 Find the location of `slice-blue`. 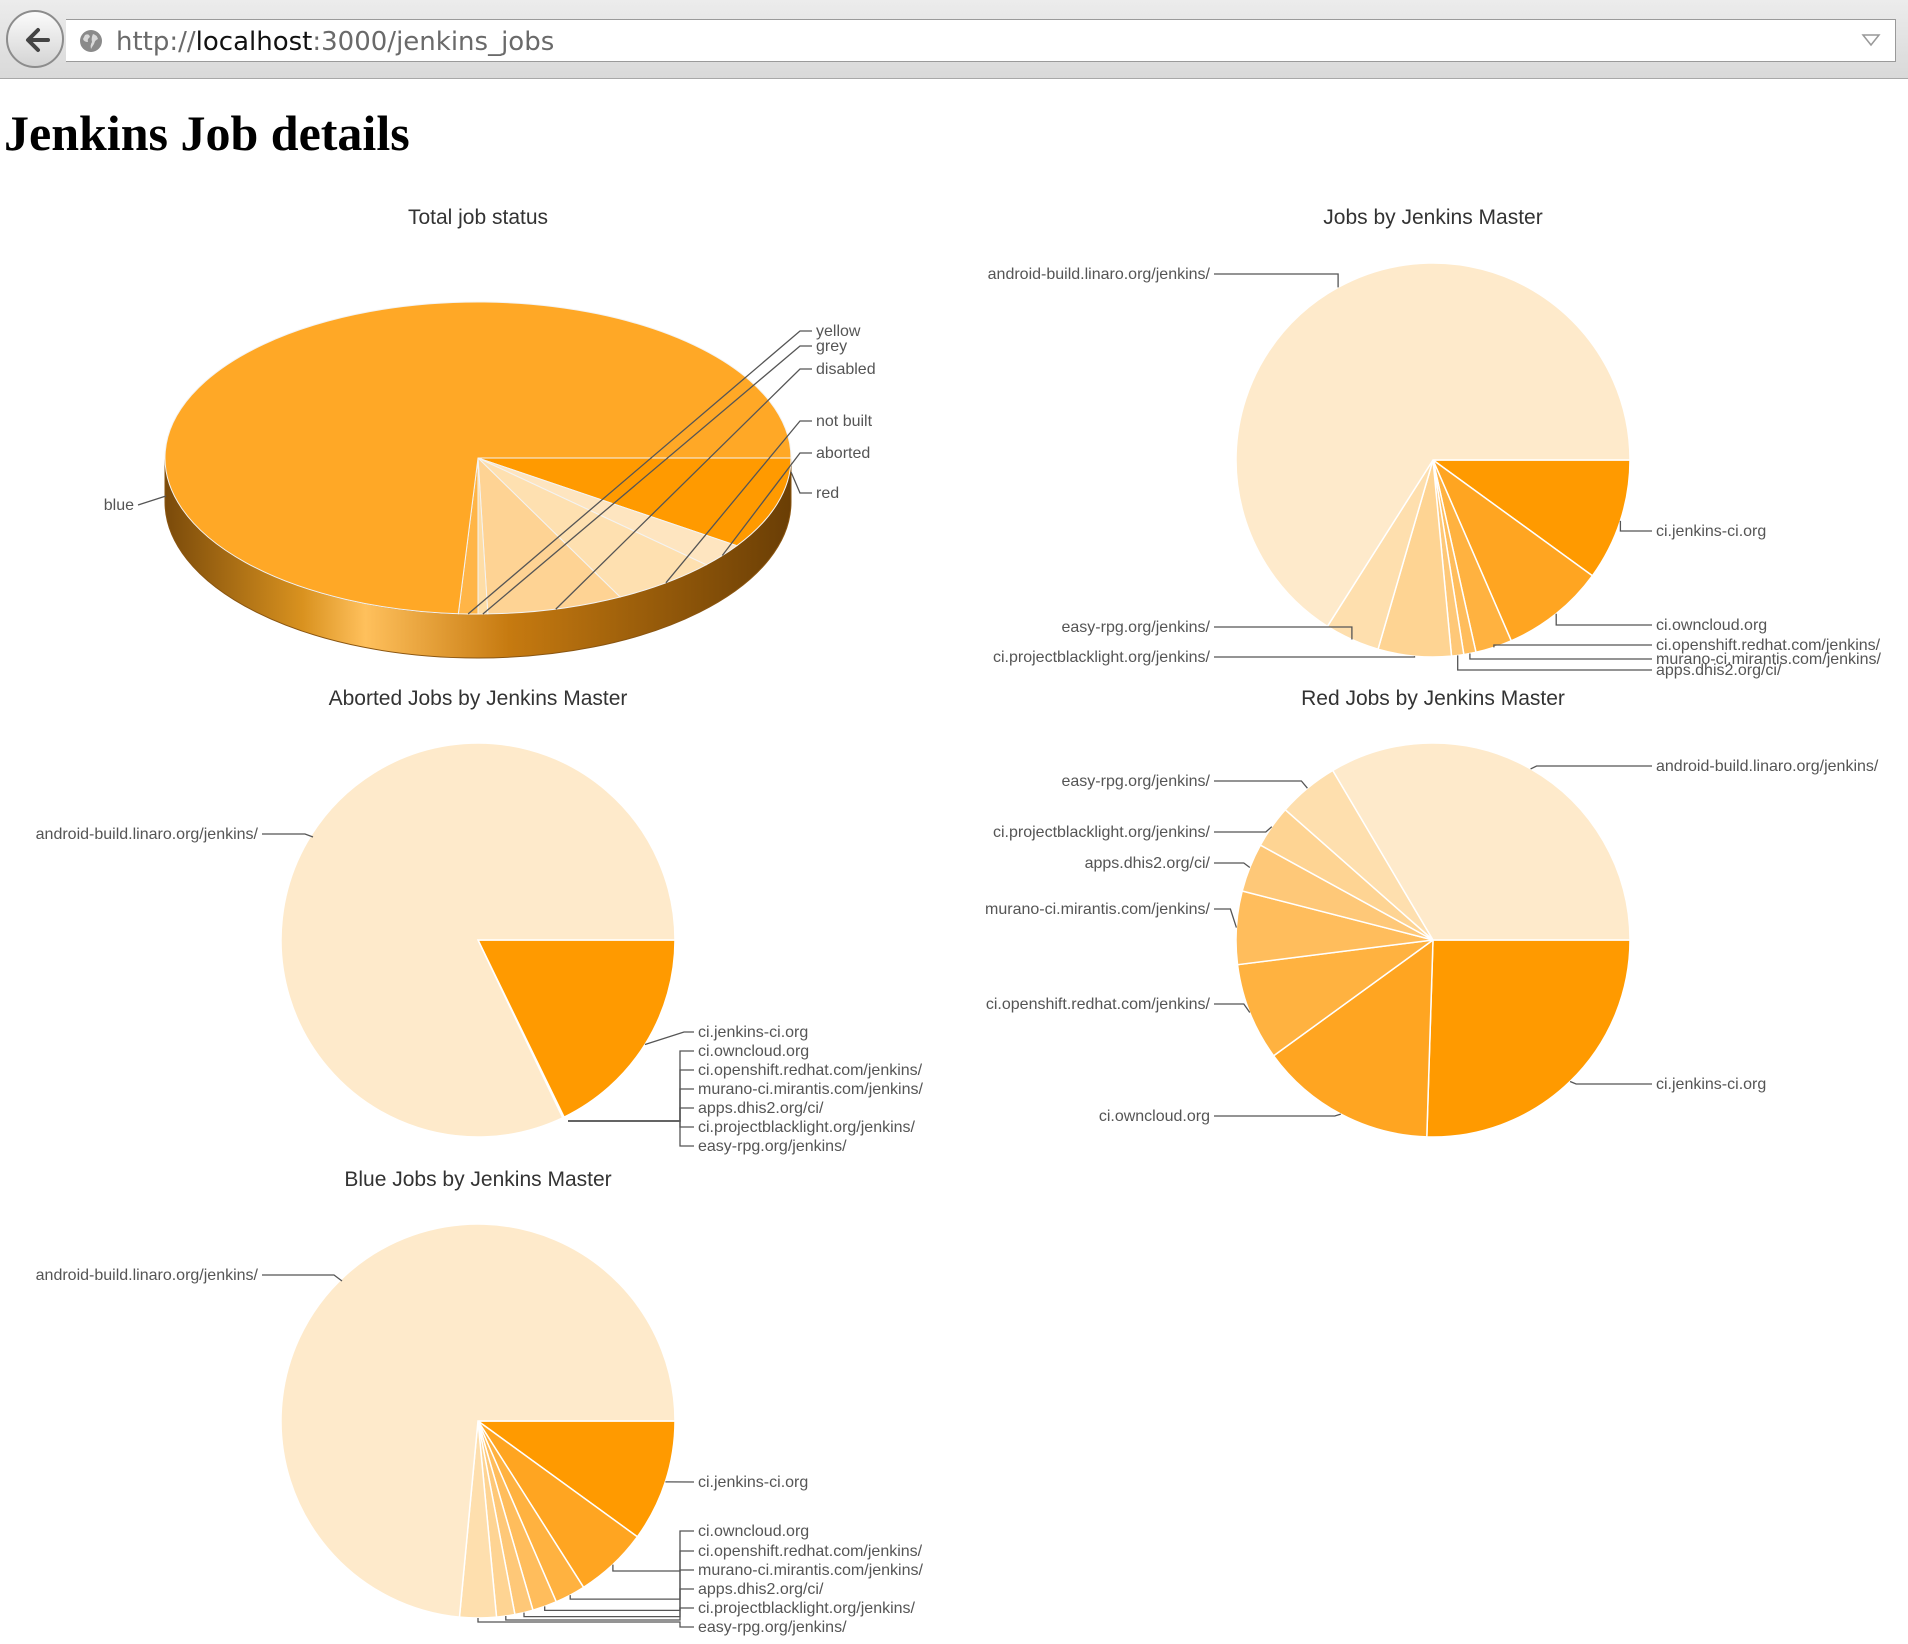

slice-blue is located at coordinates (478, 458).